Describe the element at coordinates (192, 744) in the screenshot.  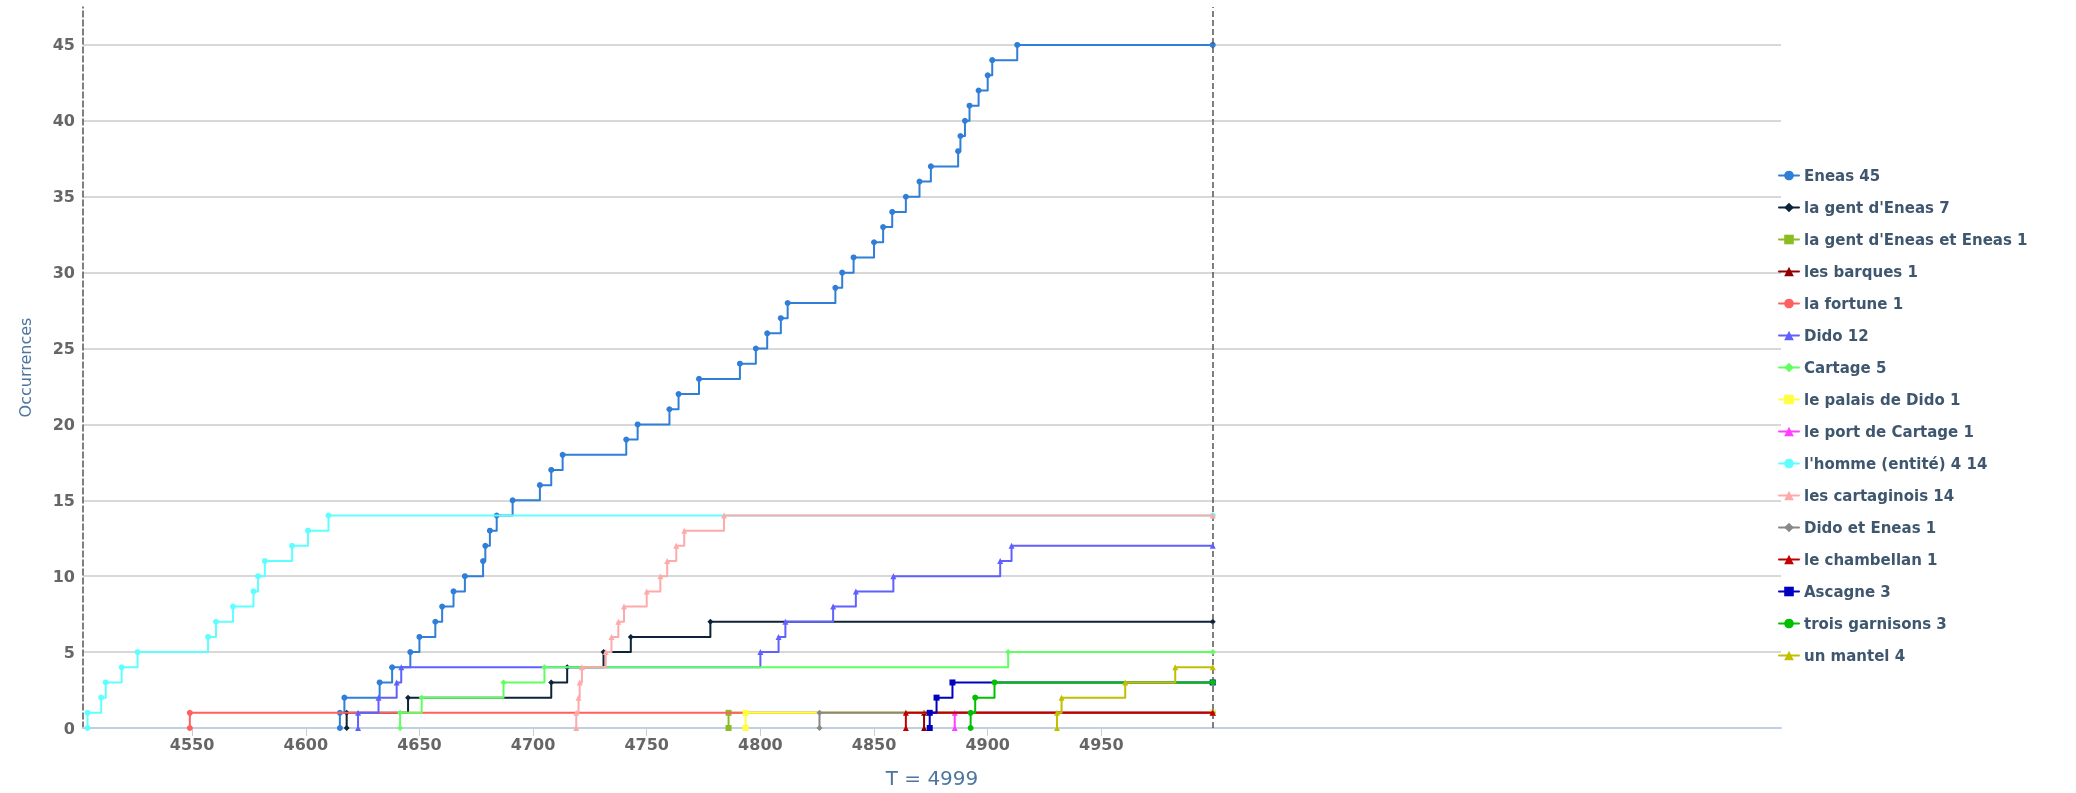
I see `x-tick-label: 4550` at that location.